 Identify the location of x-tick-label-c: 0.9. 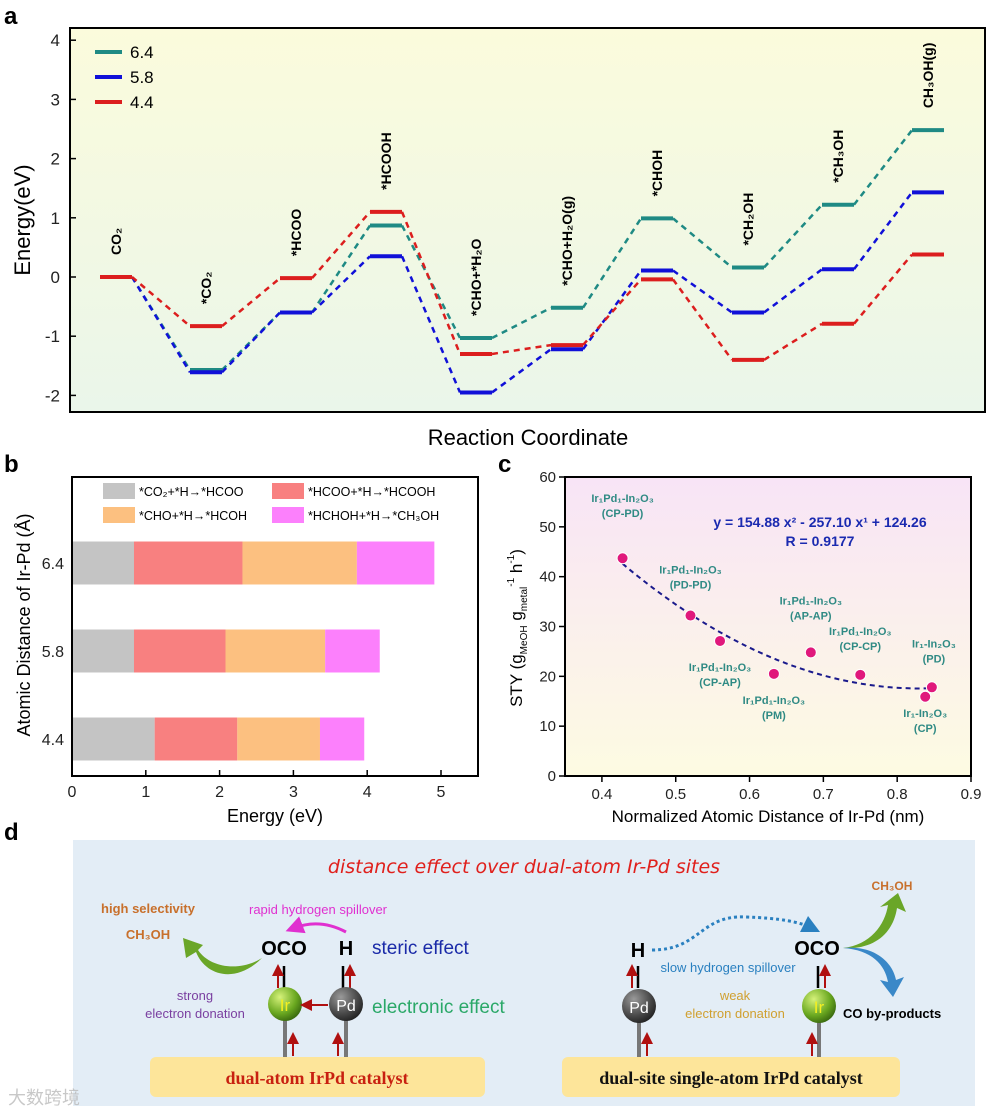
(971, 794).